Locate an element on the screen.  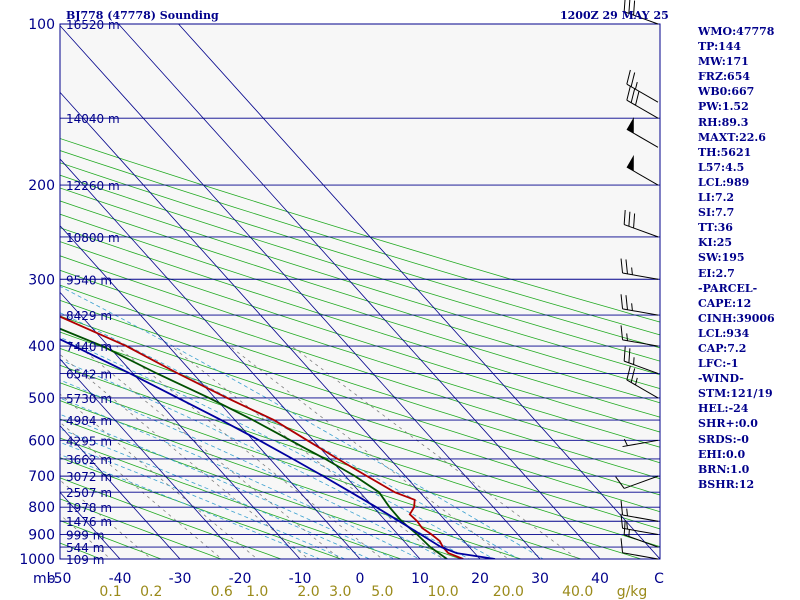
index-item: -PARCEL- is located at coordinates (728, 288).